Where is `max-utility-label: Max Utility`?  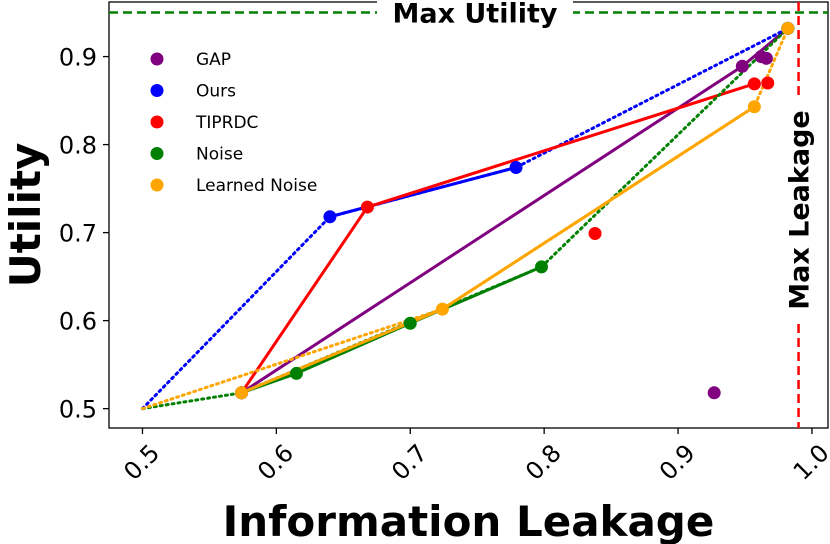
max-utility-label: Max Utility is located at coordinates (474, 15).